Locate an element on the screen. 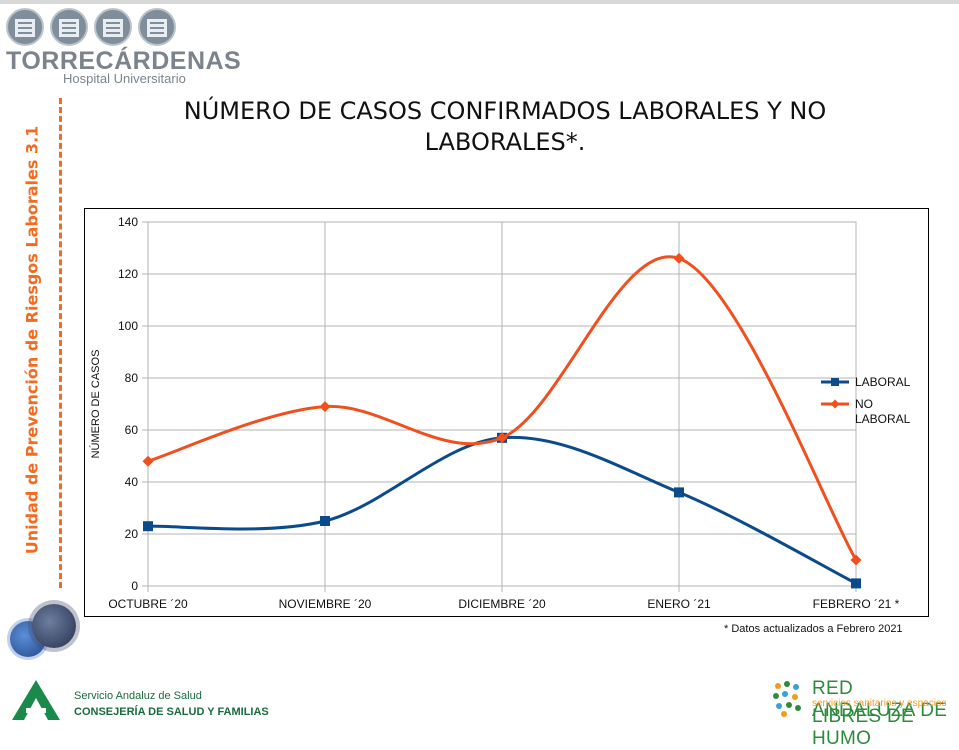  libres-de-humo: LIBRES DE HUMO is located at coordinates (863, 727).